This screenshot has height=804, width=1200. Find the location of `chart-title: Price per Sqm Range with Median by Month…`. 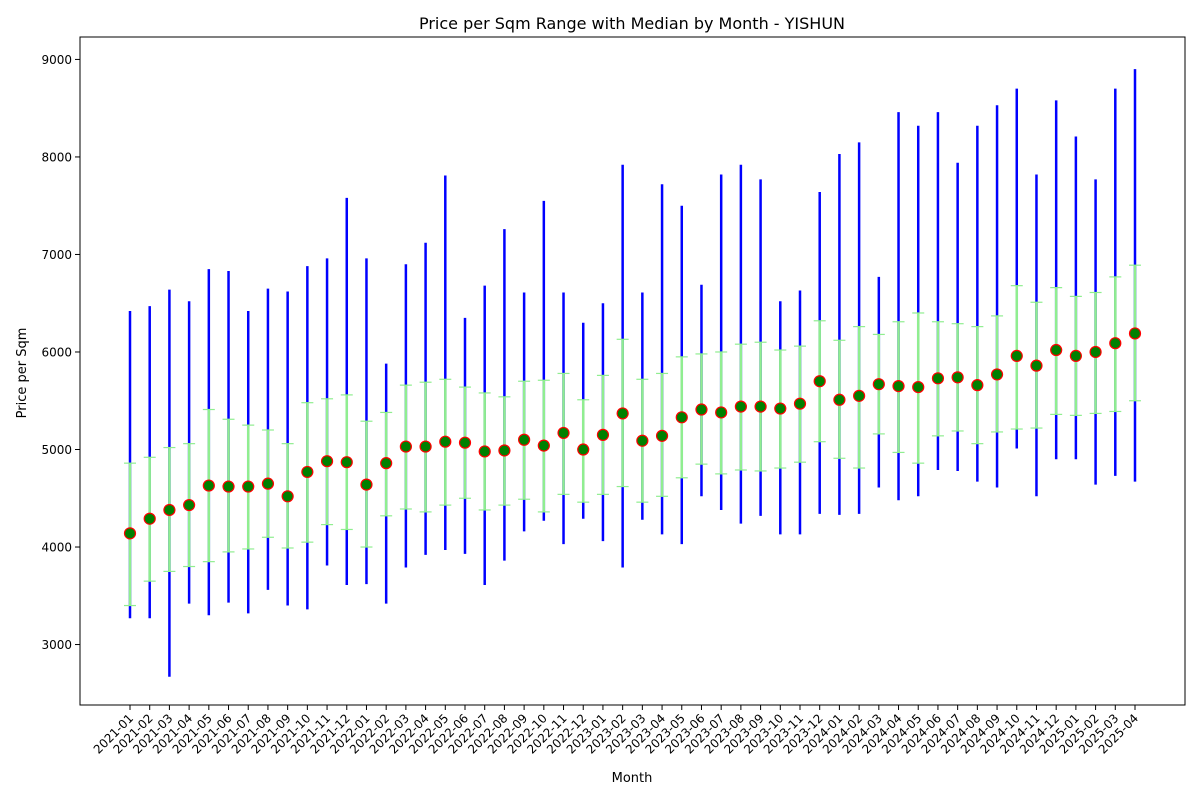

chart-title: Price per Sqm Range with Median by Month… is located at coordinates (632, 23).